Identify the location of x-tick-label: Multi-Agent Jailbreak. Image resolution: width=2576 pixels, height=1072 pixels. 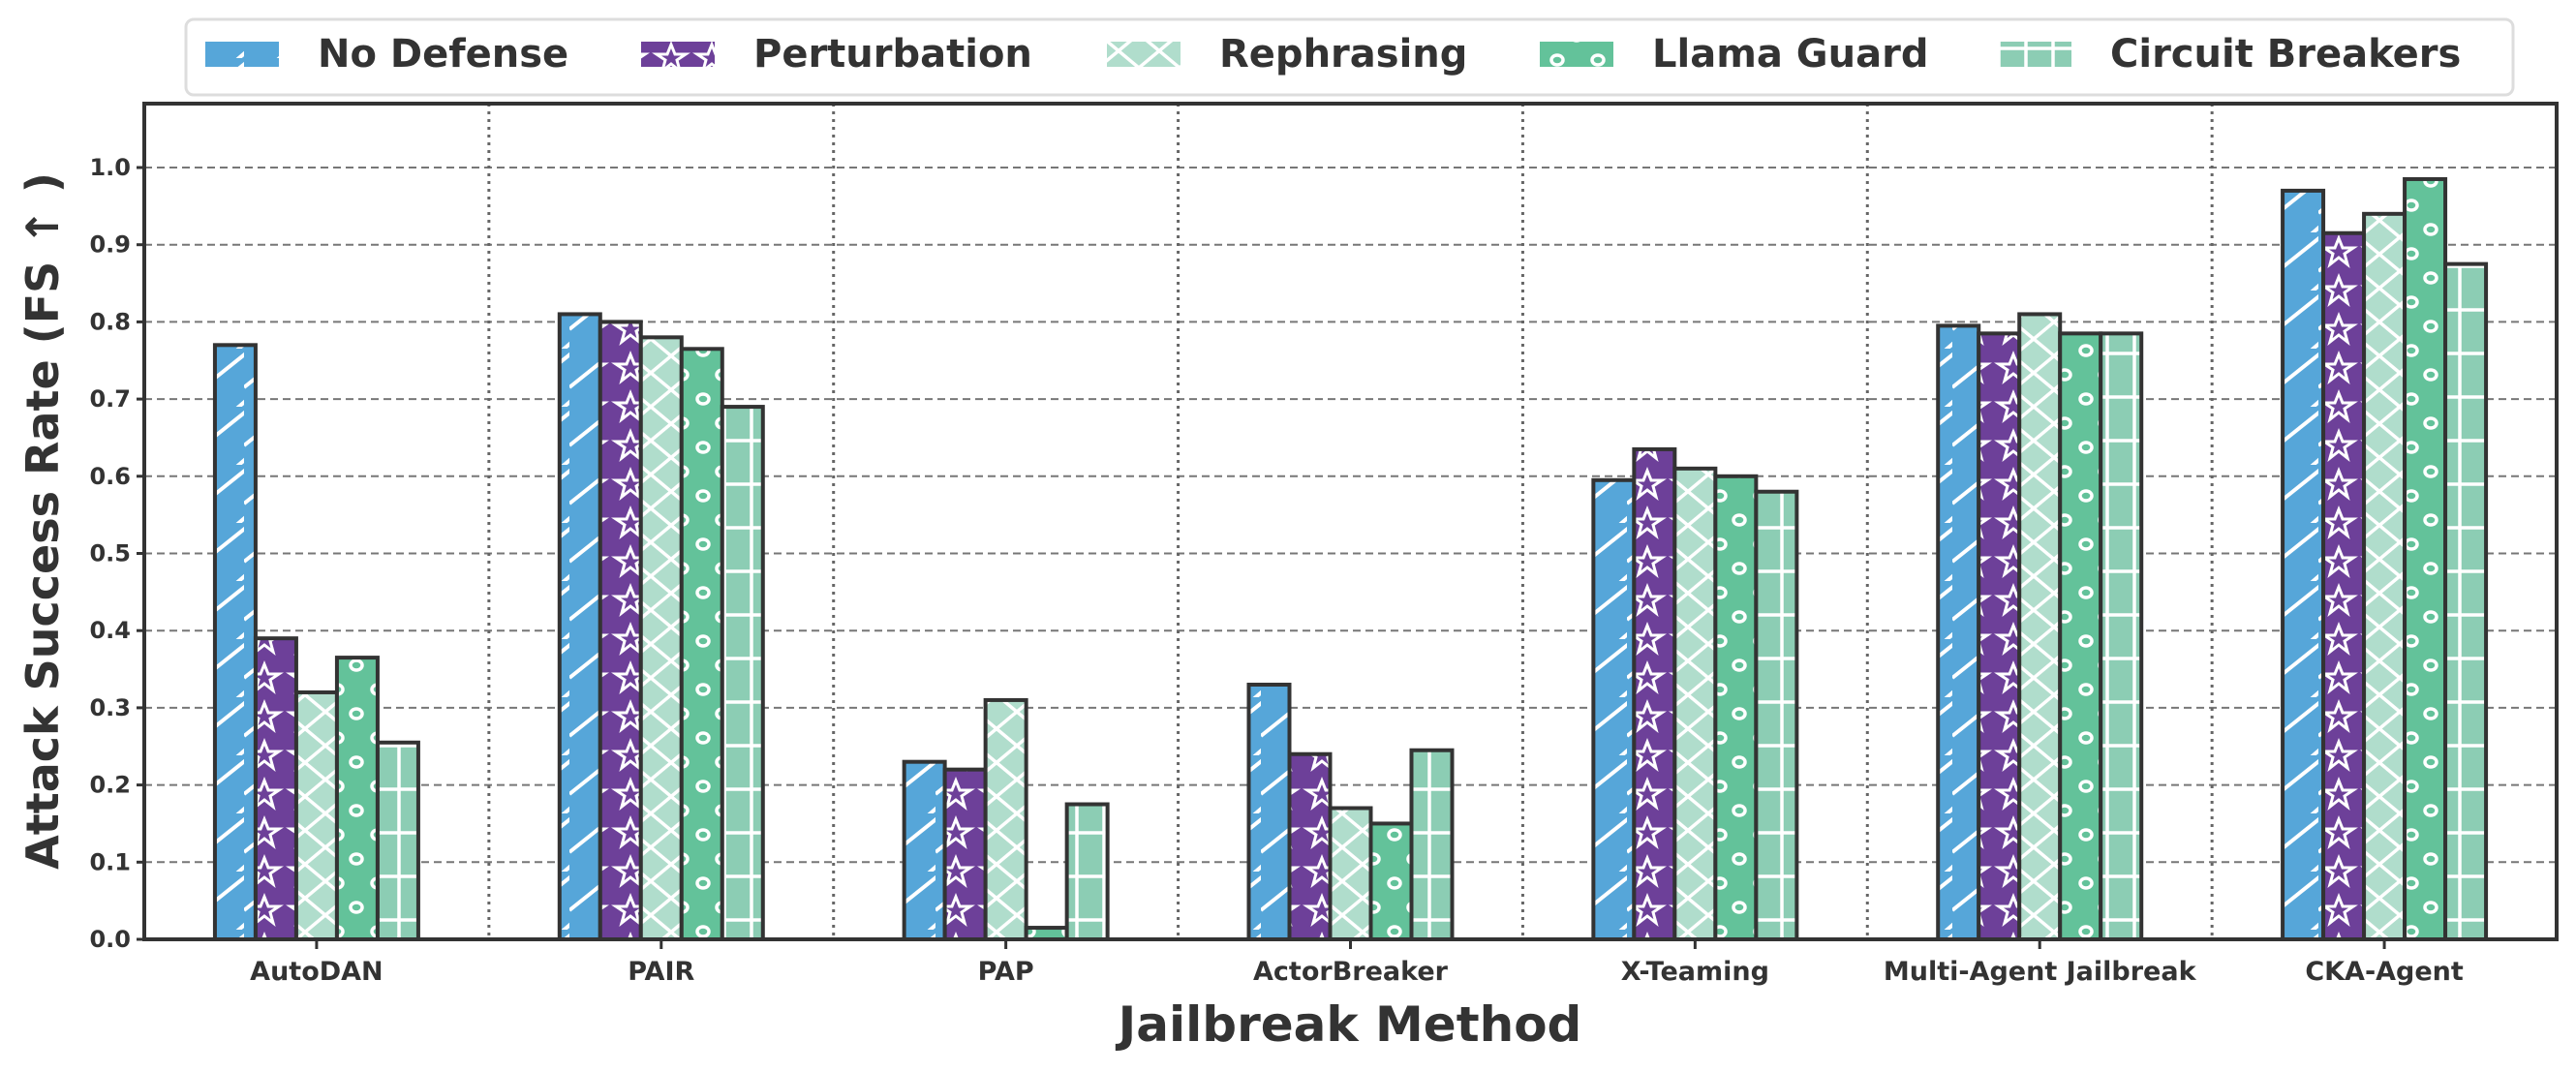
(2040, 972).